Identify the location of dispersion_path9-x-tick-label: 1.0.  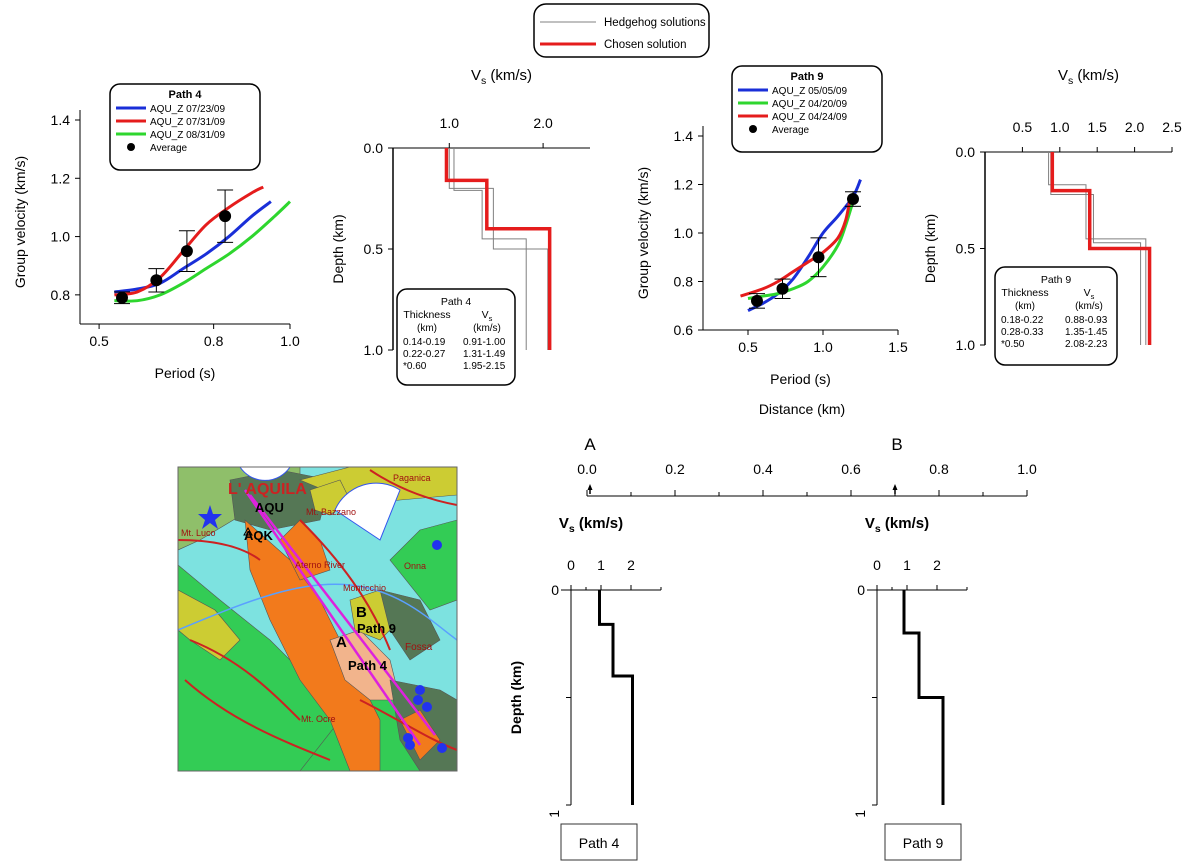
(823, 347).